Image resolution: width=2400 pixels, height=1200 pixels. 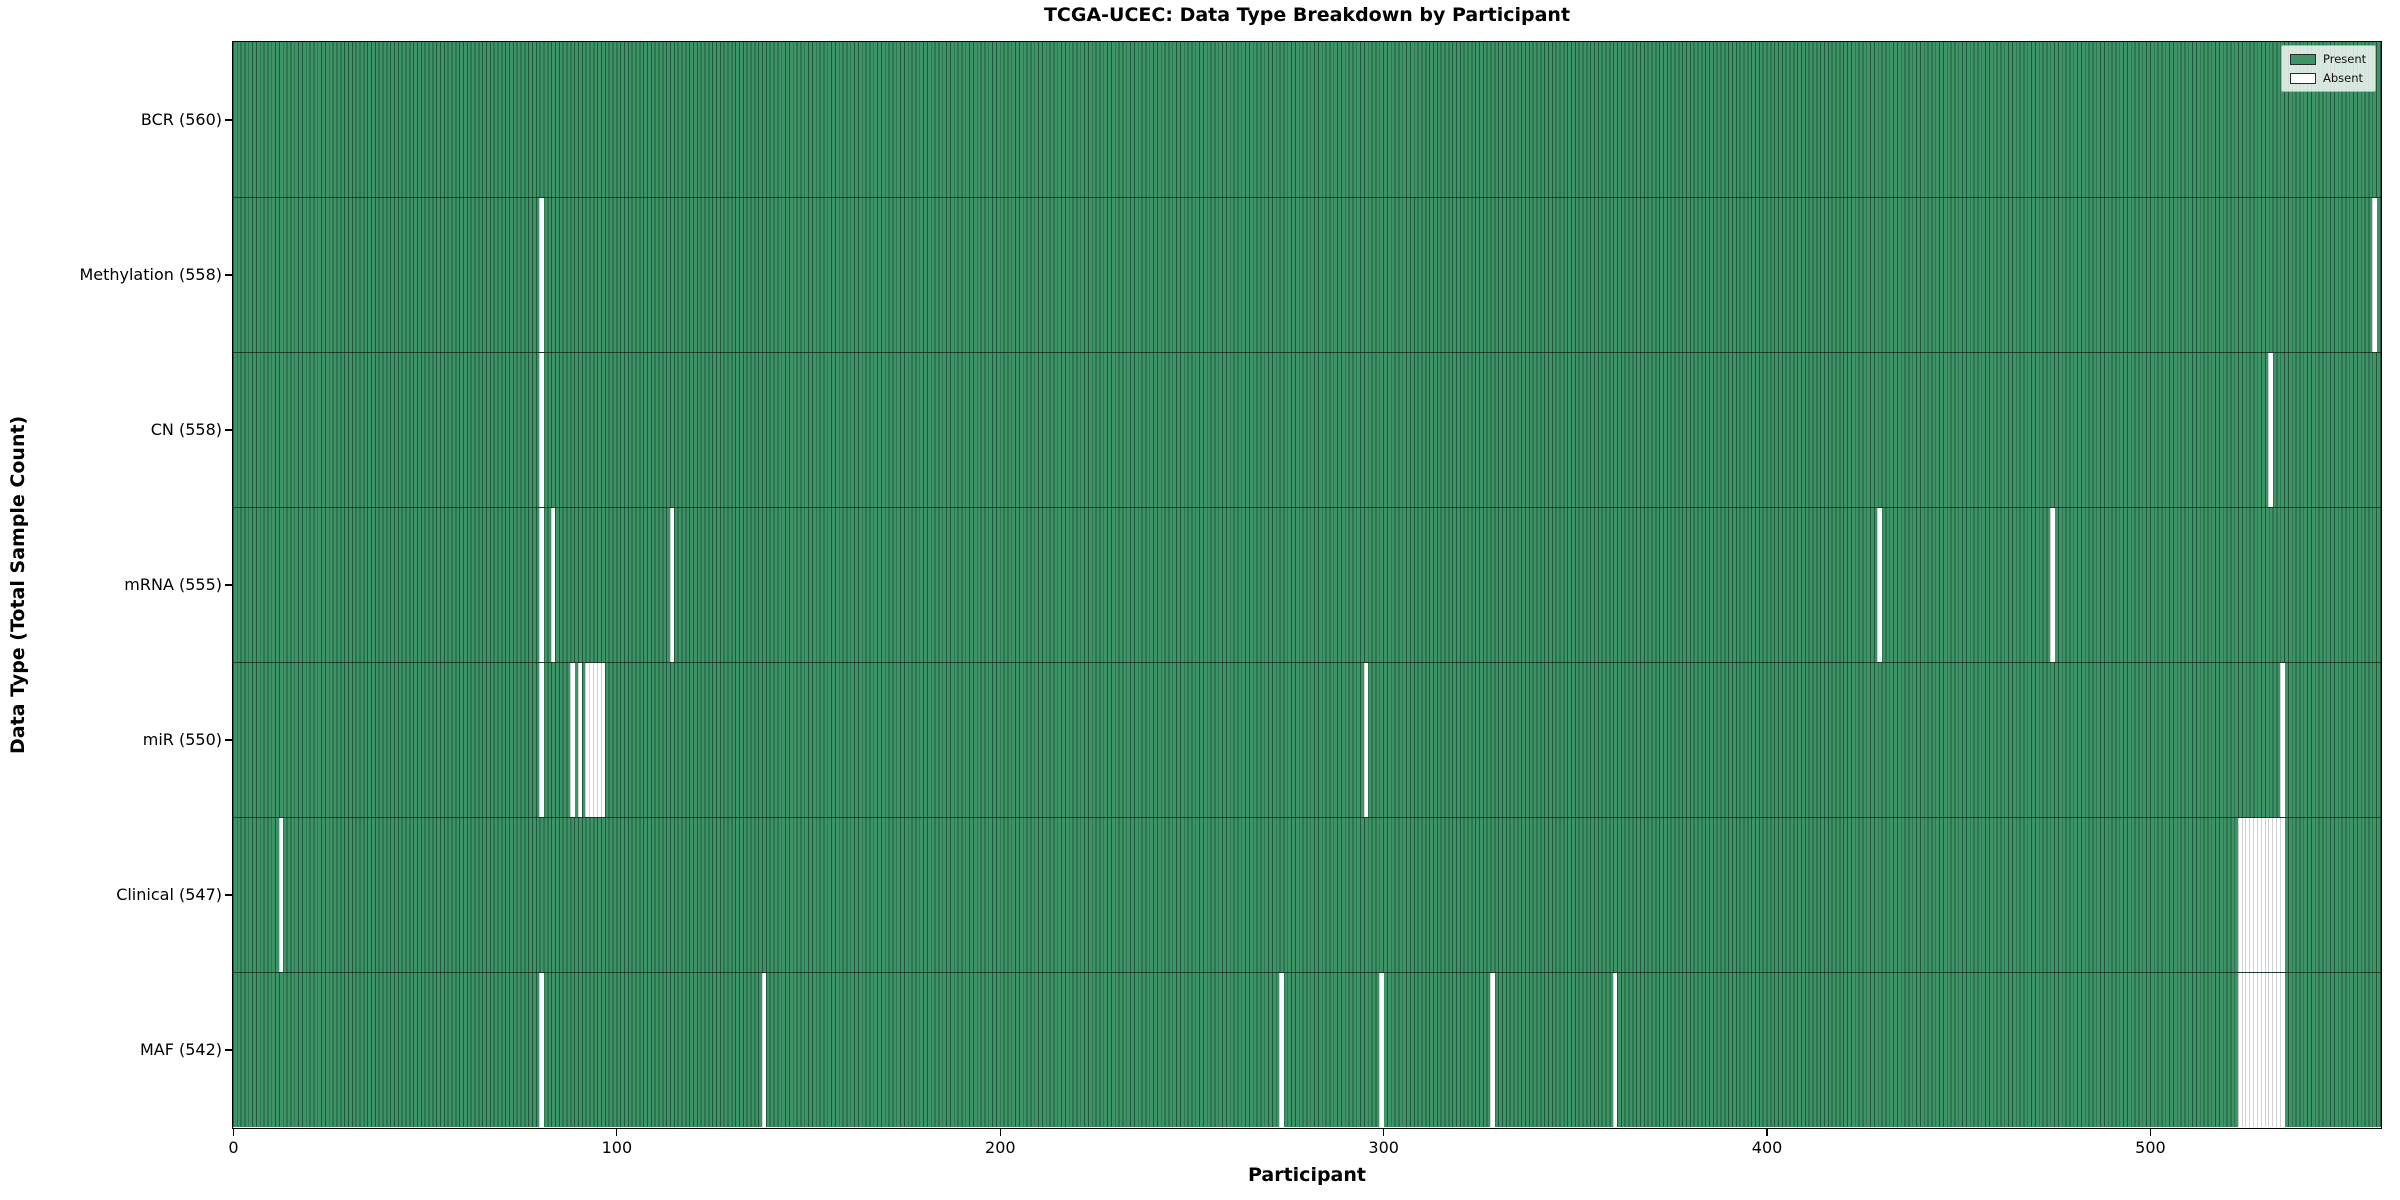 What do you see at coordinates (1000, 1147) in the screenshot?
I see `x-tick-label: 200` at bounding box center [1000, 1147].